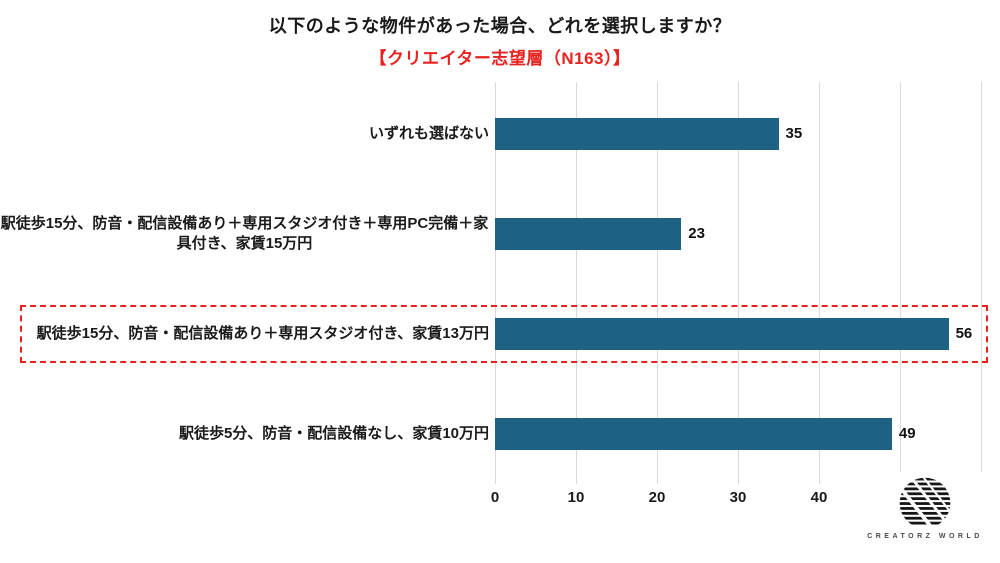 The height and width of the screenshot is (563, 1000). I want to click on category-label-text: 駅徒歩15分、防音・配信設備あり＋専用スタジオ付き、家賃13万円, so click(262, 333).